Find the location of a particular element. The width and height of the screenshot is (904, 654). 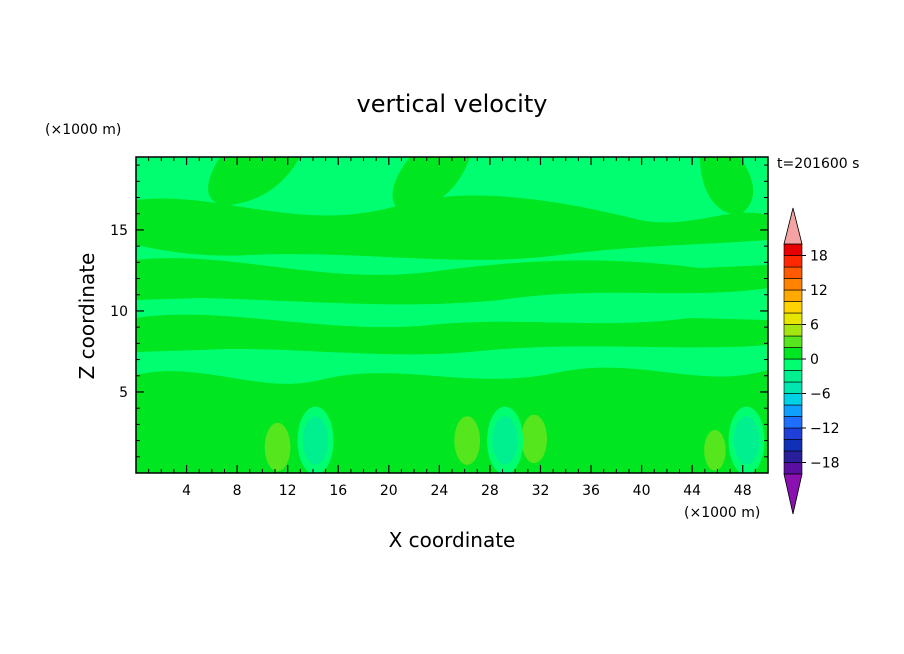

colorbar: 18 12 6 0 −6 −12 −18 is located at coordinates (811, 361).